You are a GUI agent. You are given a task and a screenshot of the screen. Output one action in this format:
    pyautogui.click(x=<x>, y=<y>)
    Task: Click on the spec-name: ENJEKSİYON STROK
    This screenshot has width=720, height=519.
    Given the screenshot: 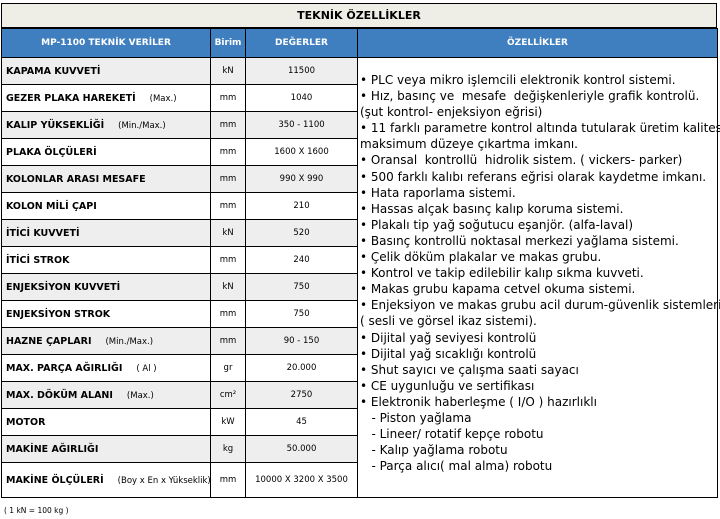 What is the action you would take?
    pyautogui.click(x=58, y=314)
    